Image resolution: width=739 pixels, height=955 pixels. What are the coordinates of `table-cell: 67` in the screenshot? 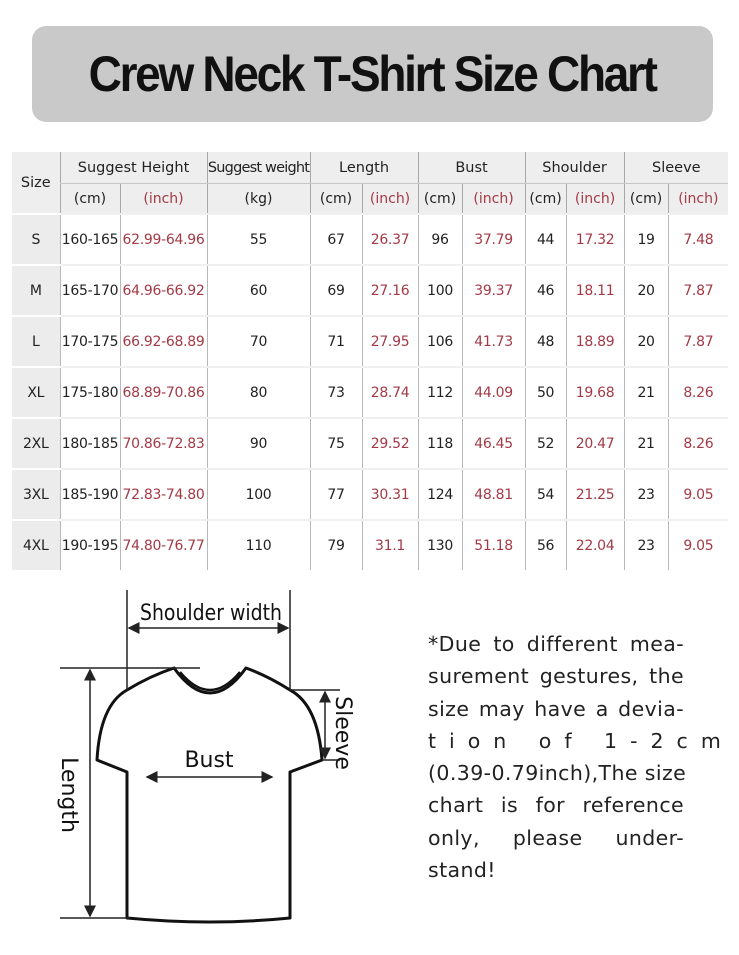 It's located at (336, 239).